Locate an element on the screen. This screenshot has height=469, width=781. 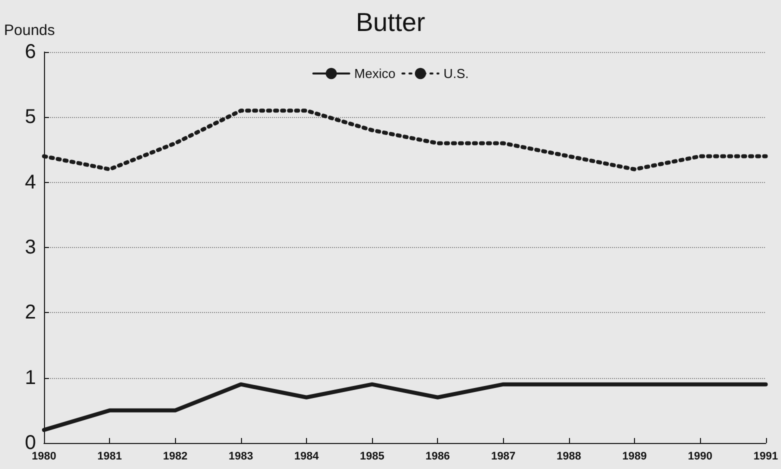
y-tick-label: 6 is located at coordinates (30, 52).